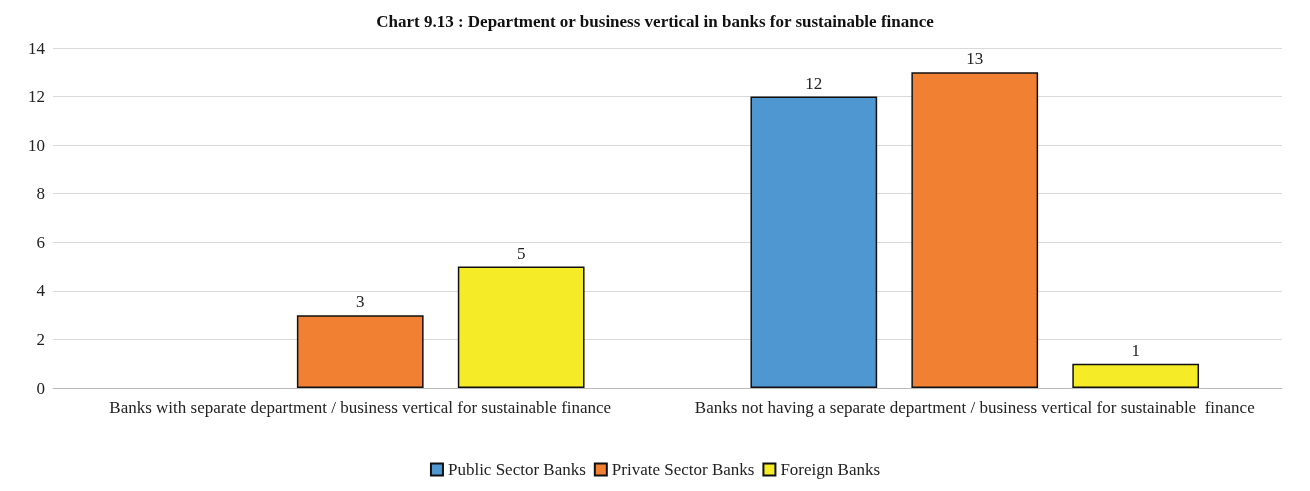  Describe the element at coordinates (521, 253) in the screenshot. I see `data-label: 5` at that location.